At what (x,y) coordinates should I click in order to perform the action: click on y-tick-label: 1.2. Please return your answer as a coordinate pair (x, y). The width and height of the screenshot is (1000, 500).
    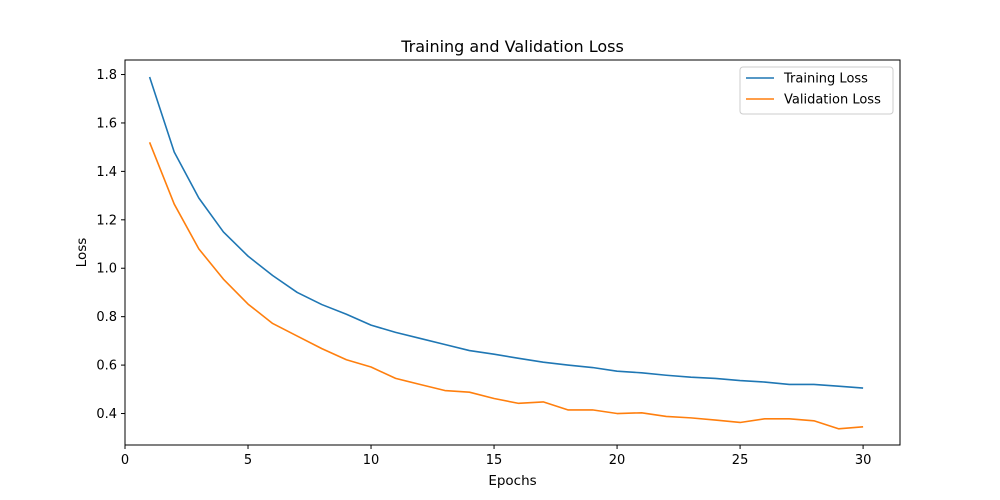
    Looking at the image, I should click on (106, 220).